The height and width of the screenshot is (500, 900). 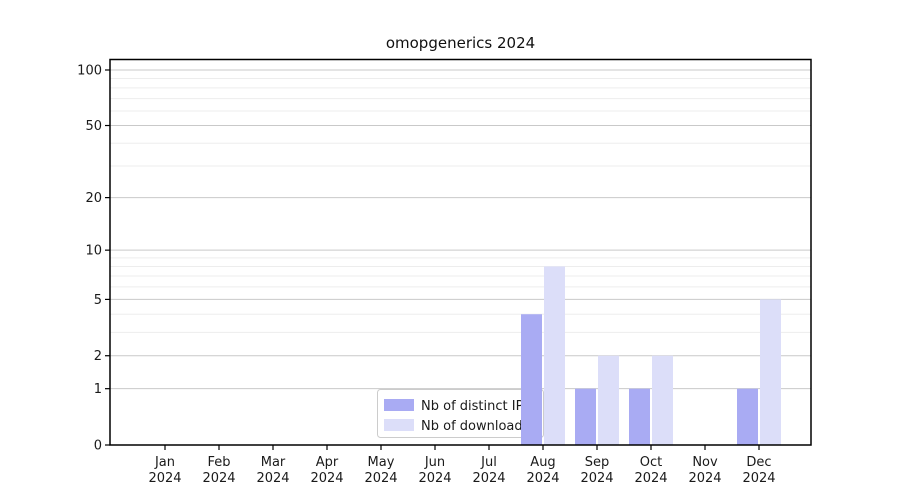 What do you see at coordinates (460, 43) in the screenshot?
I see `chart-title: omopgenerics 2024` at bounding box center [460, 43].